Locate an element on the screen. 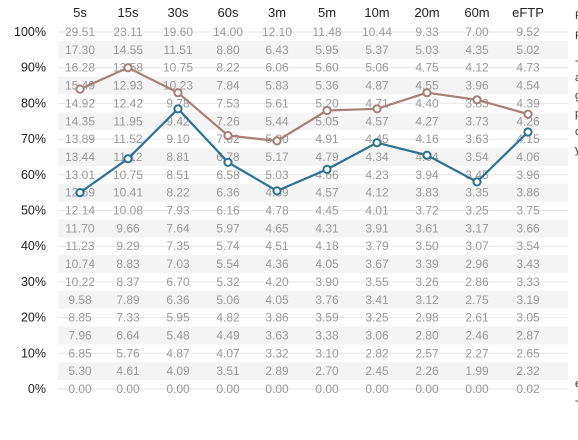  table-cell: 10.75 is located at coordinates (178, 68).